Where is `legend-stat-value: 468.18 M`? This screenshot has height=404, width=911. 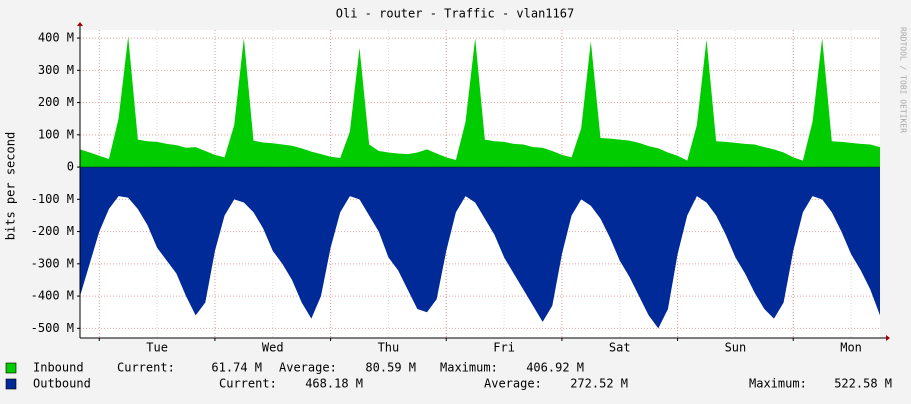
legend-stat-value: 468.18 M is located at coordinates (334, 384).